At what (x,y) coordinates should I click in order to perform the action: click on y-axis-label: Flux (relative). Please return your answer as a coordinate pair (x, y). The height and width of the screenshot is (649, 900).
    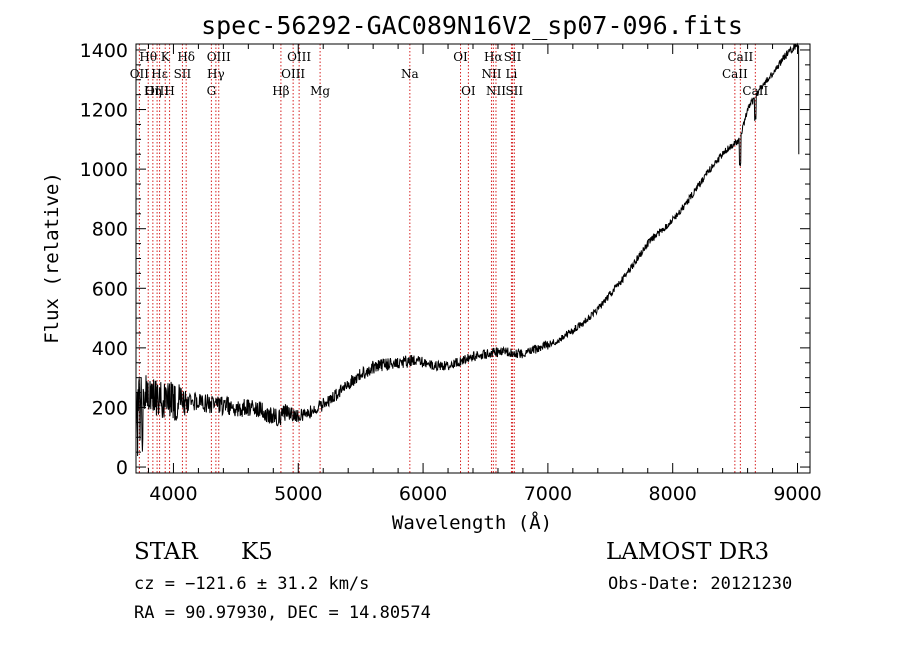
    Looking at the image, I should click on (52, 258).